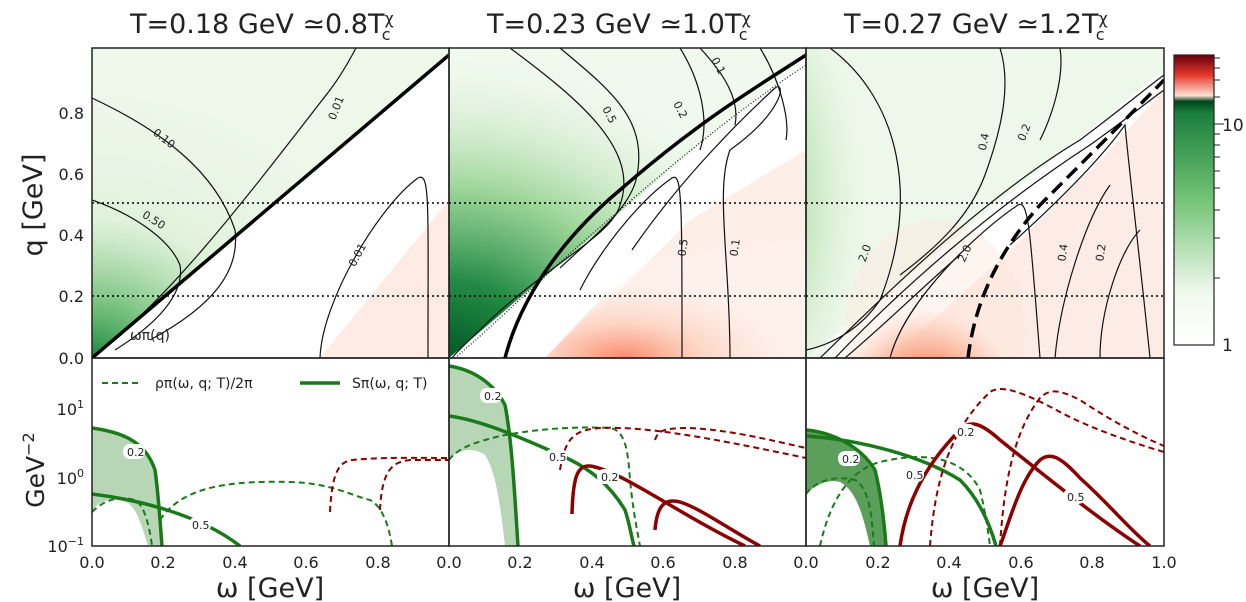 The height and width of the screenshot is (602, 1246). I want to click on contour-label: 0.5, so click(682, 247).